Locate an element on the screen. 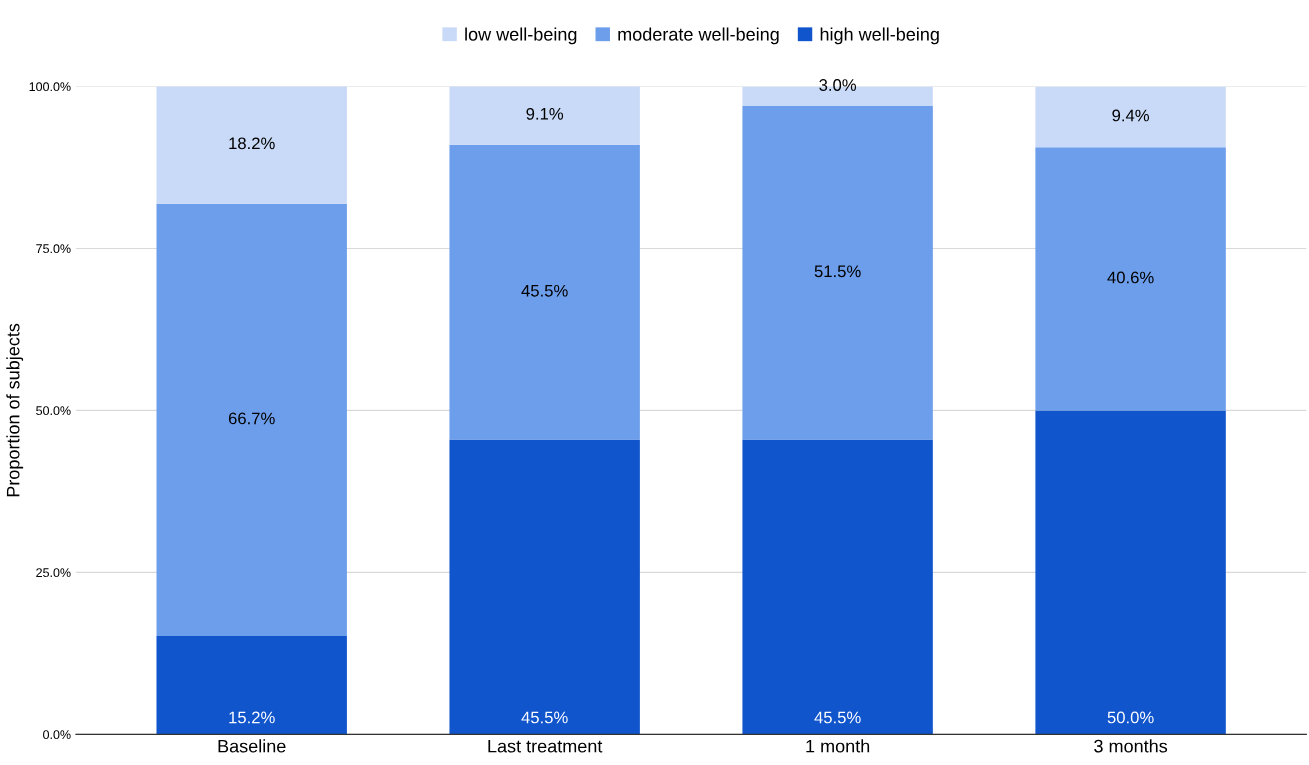 This screenshot has height=765, width=1309. x-tick-label: 1 month is located at coordinates (838, 746).